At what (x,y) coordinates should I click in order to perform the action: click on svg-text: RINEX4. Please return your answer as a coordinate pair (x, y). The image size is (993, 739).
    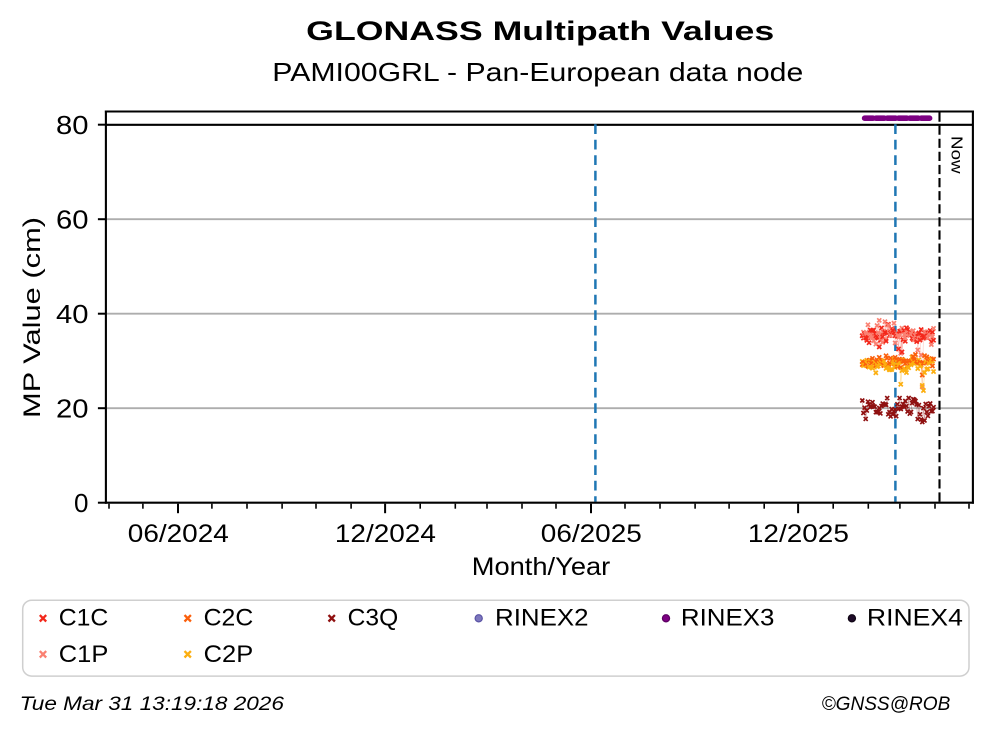
    Looking at the image, I should click on (915, 618).